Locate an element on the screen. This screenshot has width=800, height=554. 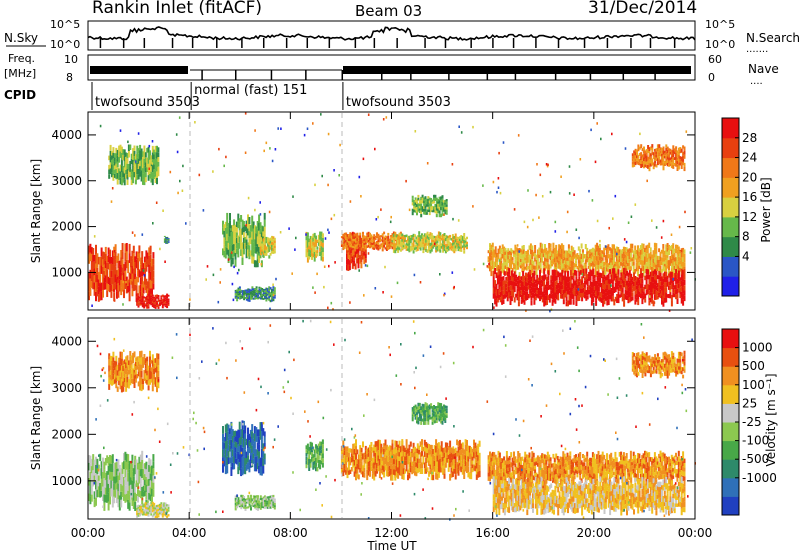
power-ylabel: Slant Range [km] is located at coordinates (36, 211).